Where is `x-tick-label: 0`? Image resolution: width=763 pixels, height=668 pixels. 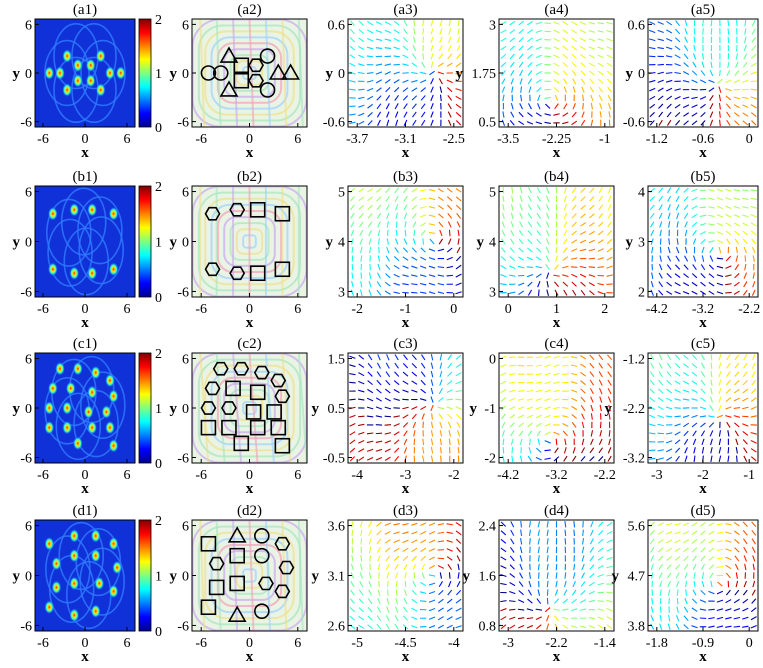 x-tick-label: 0 is located at coordinates (249, 475).